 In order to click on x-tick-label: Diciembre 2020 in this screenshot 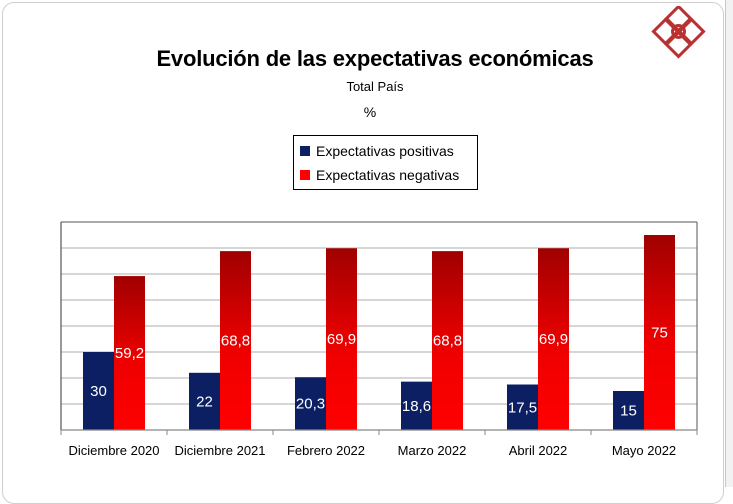, I will do `click(113, 450)`.